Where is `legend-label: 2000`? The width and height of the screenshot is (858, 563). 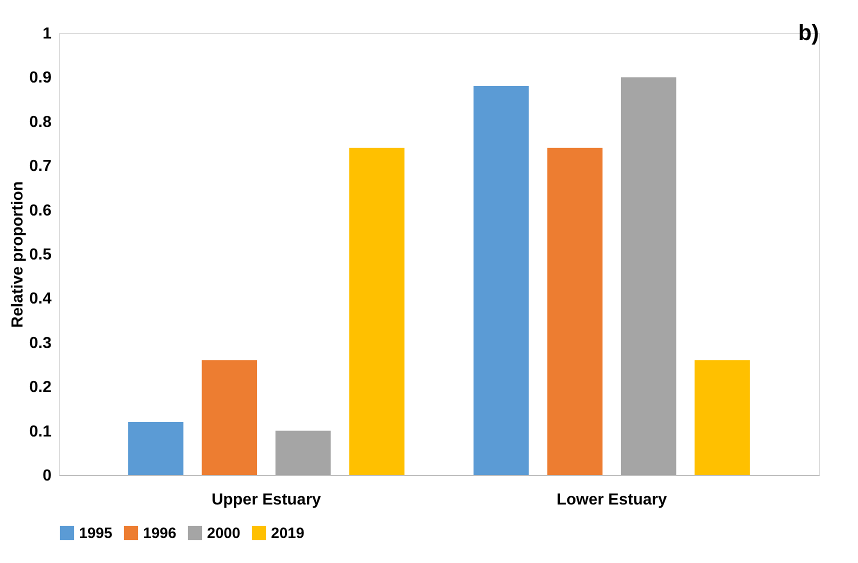
legend-label: 2000 is located at coordinates (223, 533).